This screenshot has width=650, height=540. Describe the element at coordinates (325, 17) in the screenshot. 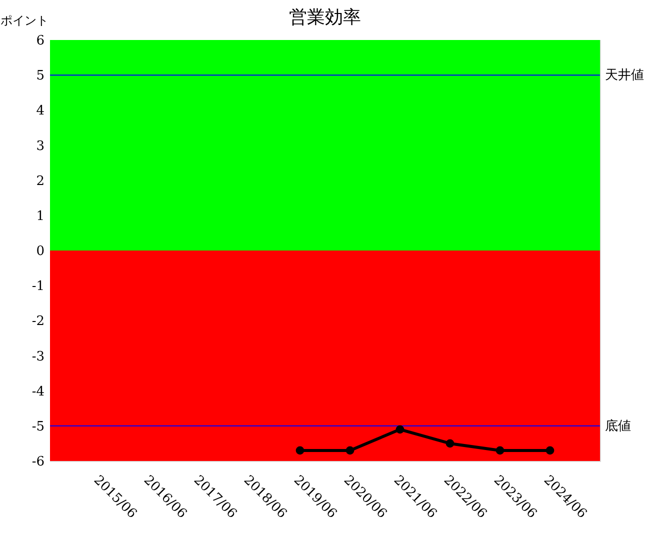

I see `chart-title: 営業効率` at that location.